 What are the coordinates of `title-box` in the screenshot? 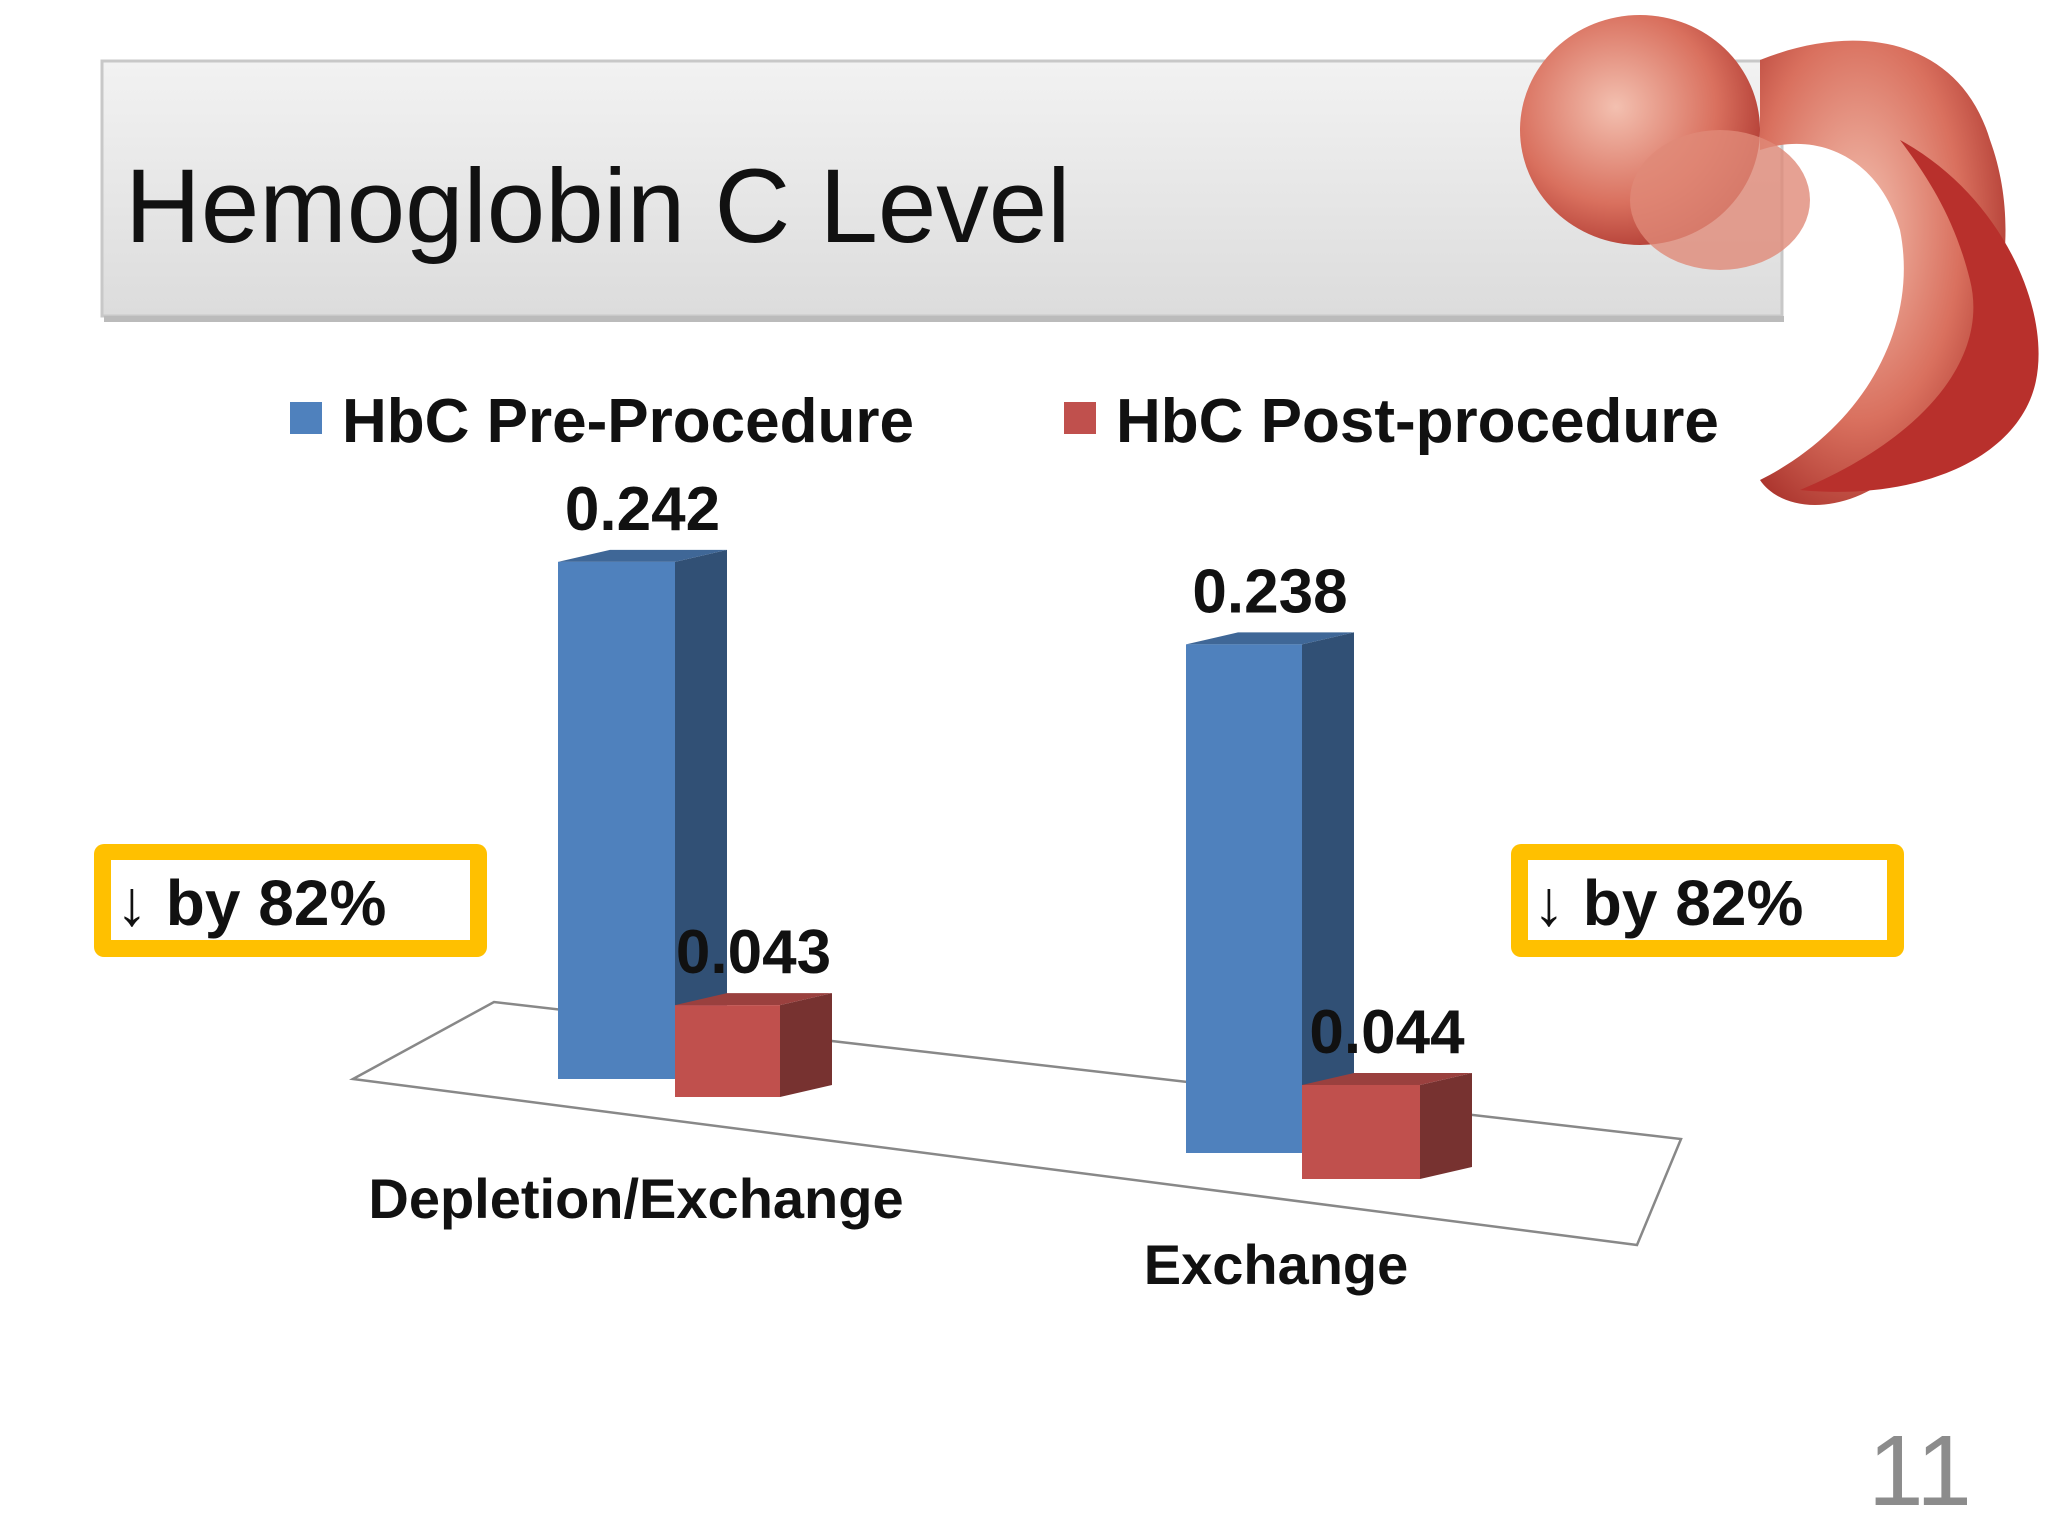 It's located at (942, 188).